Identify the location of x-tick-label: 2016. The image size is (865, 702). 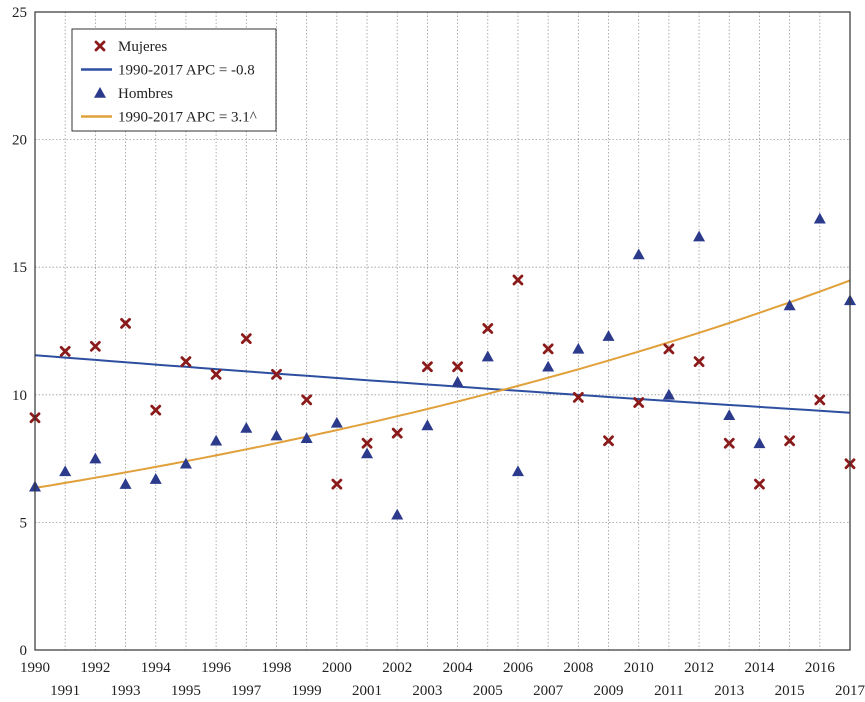
(820, 668).